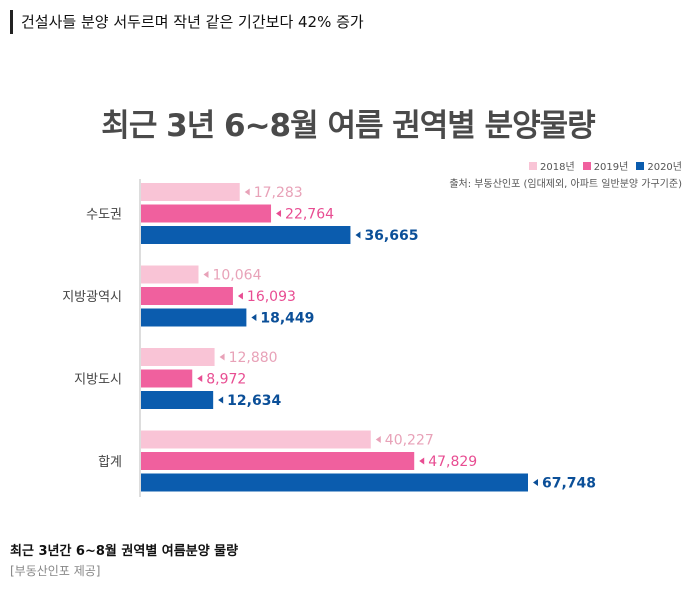 This screenshot has height=589, width=696. Describe the element at coordinates (533, 165) in the screenshot. I see `legend-swatch-2018` at that location.